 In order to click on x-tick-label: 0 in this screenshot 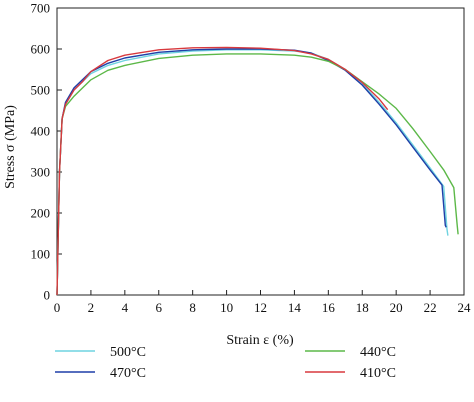, I will do `click(57, 307)`.